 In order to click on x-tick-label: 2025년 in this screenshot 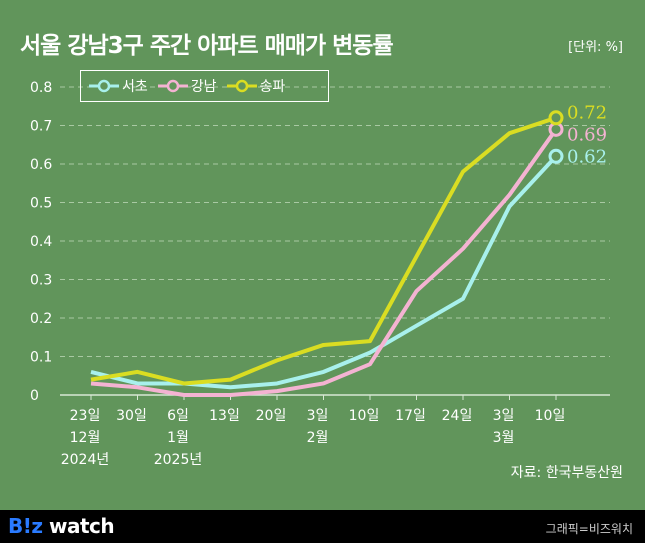, I will do `click(178, 460)`.